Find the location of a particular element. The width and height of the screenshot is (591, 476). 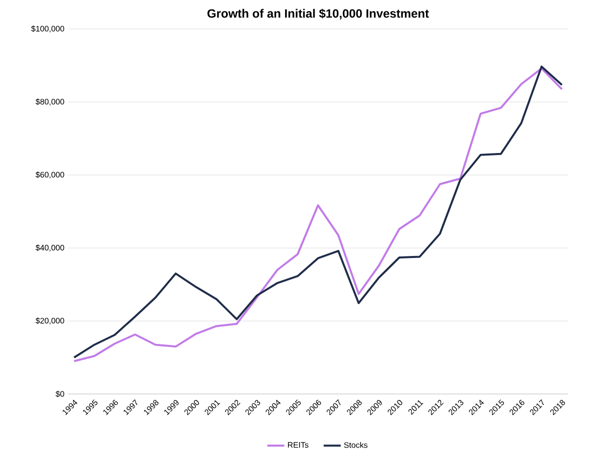

y-tick-label: $0 is located at coordinates (60, 394).